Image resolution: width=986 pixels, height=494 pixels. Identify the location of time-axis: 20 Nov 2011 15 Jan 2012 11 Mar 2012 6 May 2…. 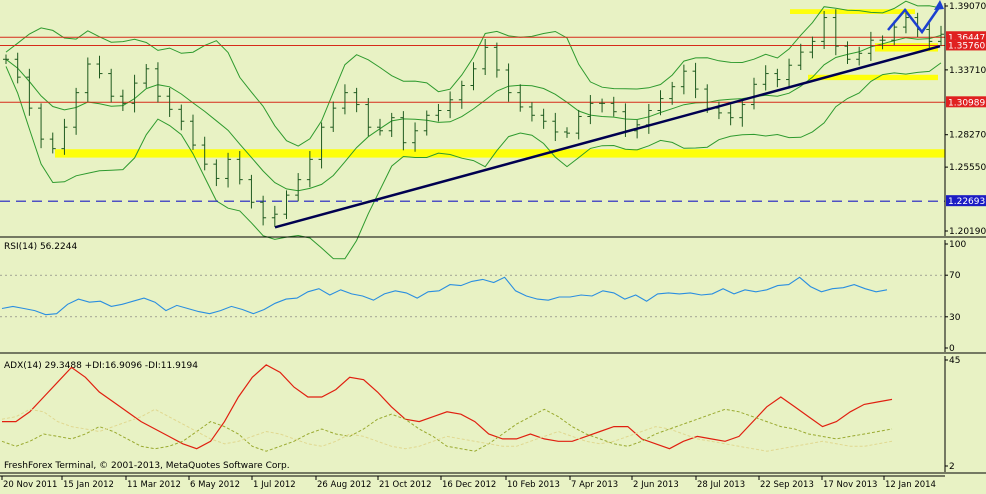
(468, 483).